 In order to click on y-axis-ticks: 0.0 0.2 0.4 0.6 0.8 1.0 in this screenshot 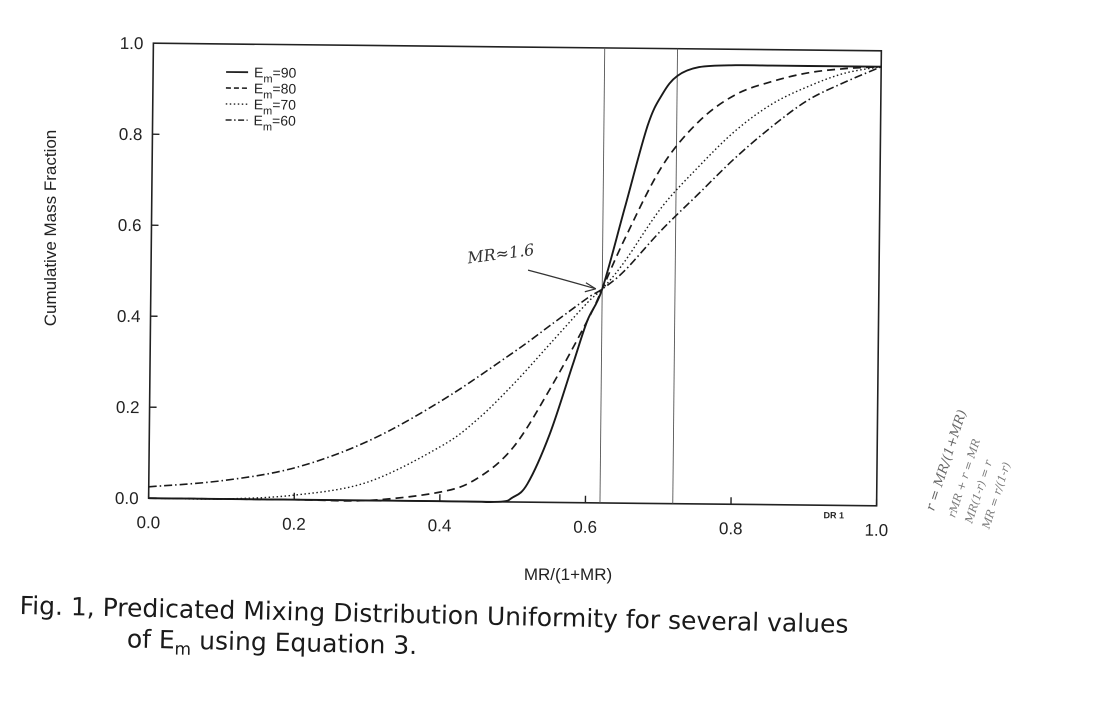, I will do `click(138, 271)`.